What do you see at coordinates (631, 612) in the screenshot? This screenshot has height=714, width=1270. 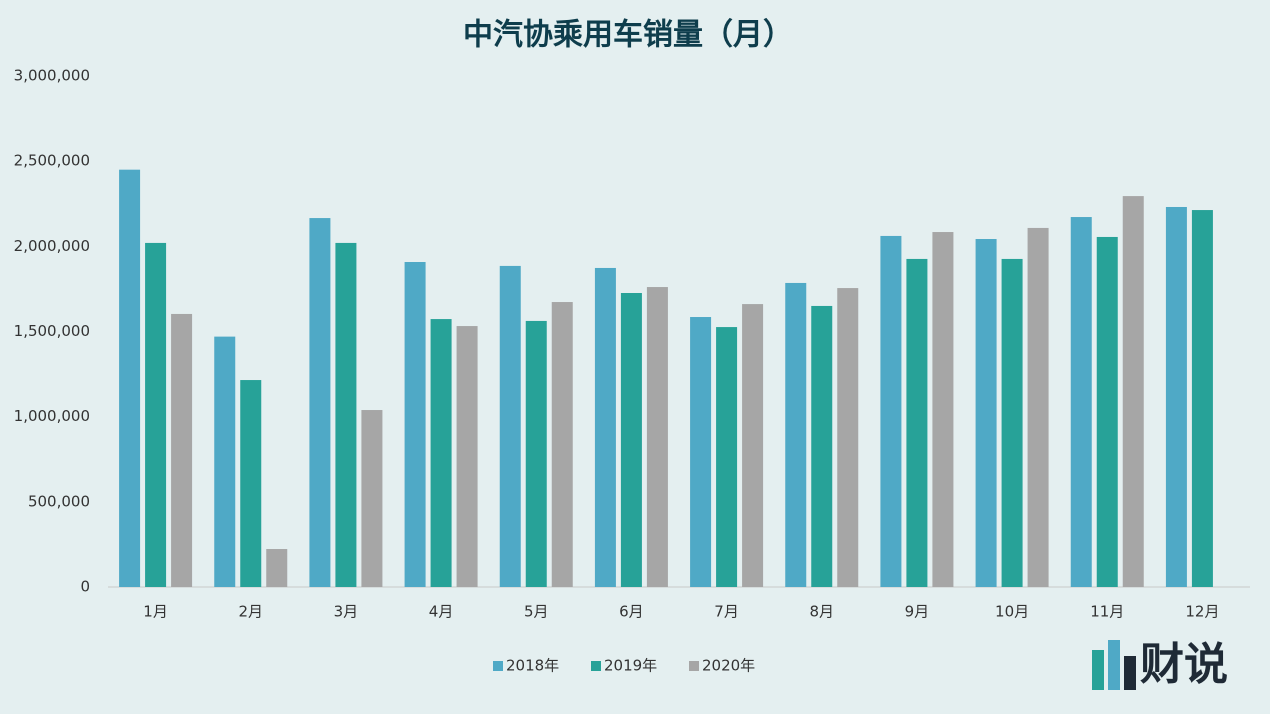 I see `x-tick-label: 6月` at bounding box center [631, 612].